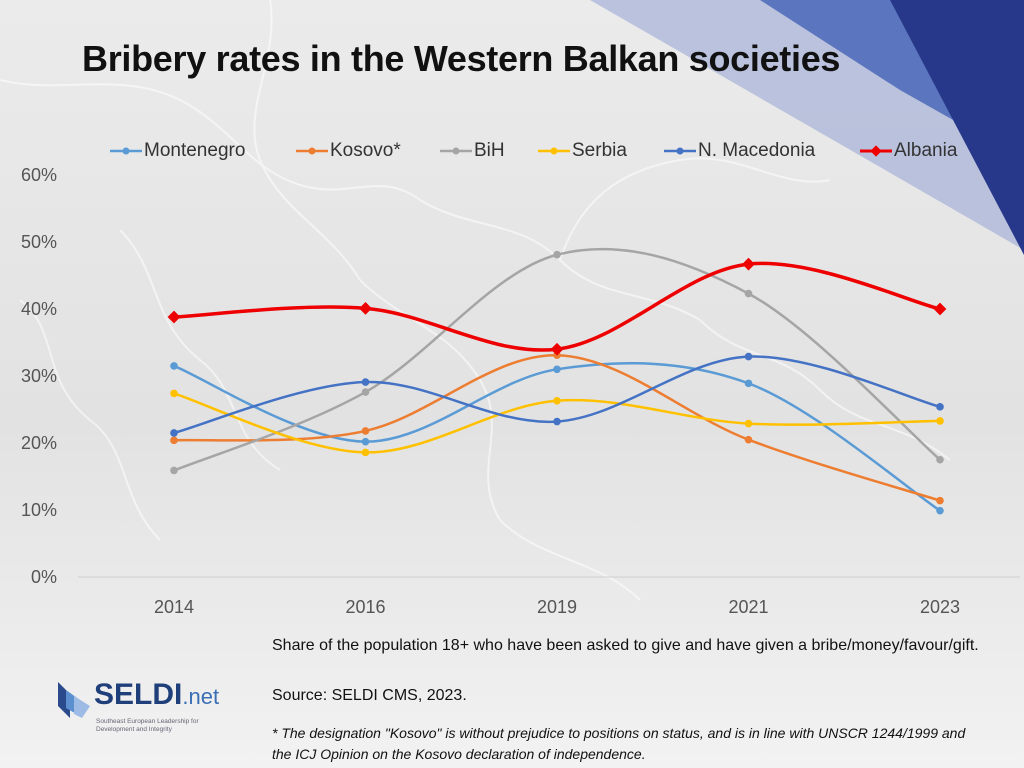 The width and height of the screenshot is (1024, 768). Describe the element at coordinates (365, 607) in the screenshot. I see `x-tick-label: 2016` at that location.